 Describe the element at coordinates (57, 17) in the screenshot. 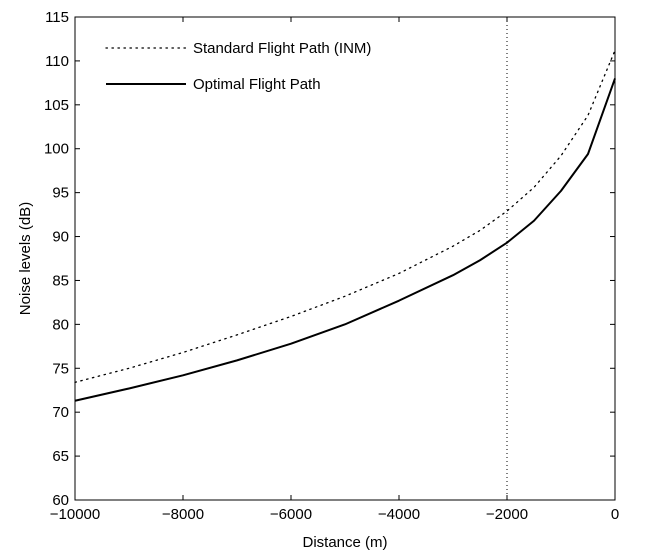

I see `y-tick-label: 115` at that location.